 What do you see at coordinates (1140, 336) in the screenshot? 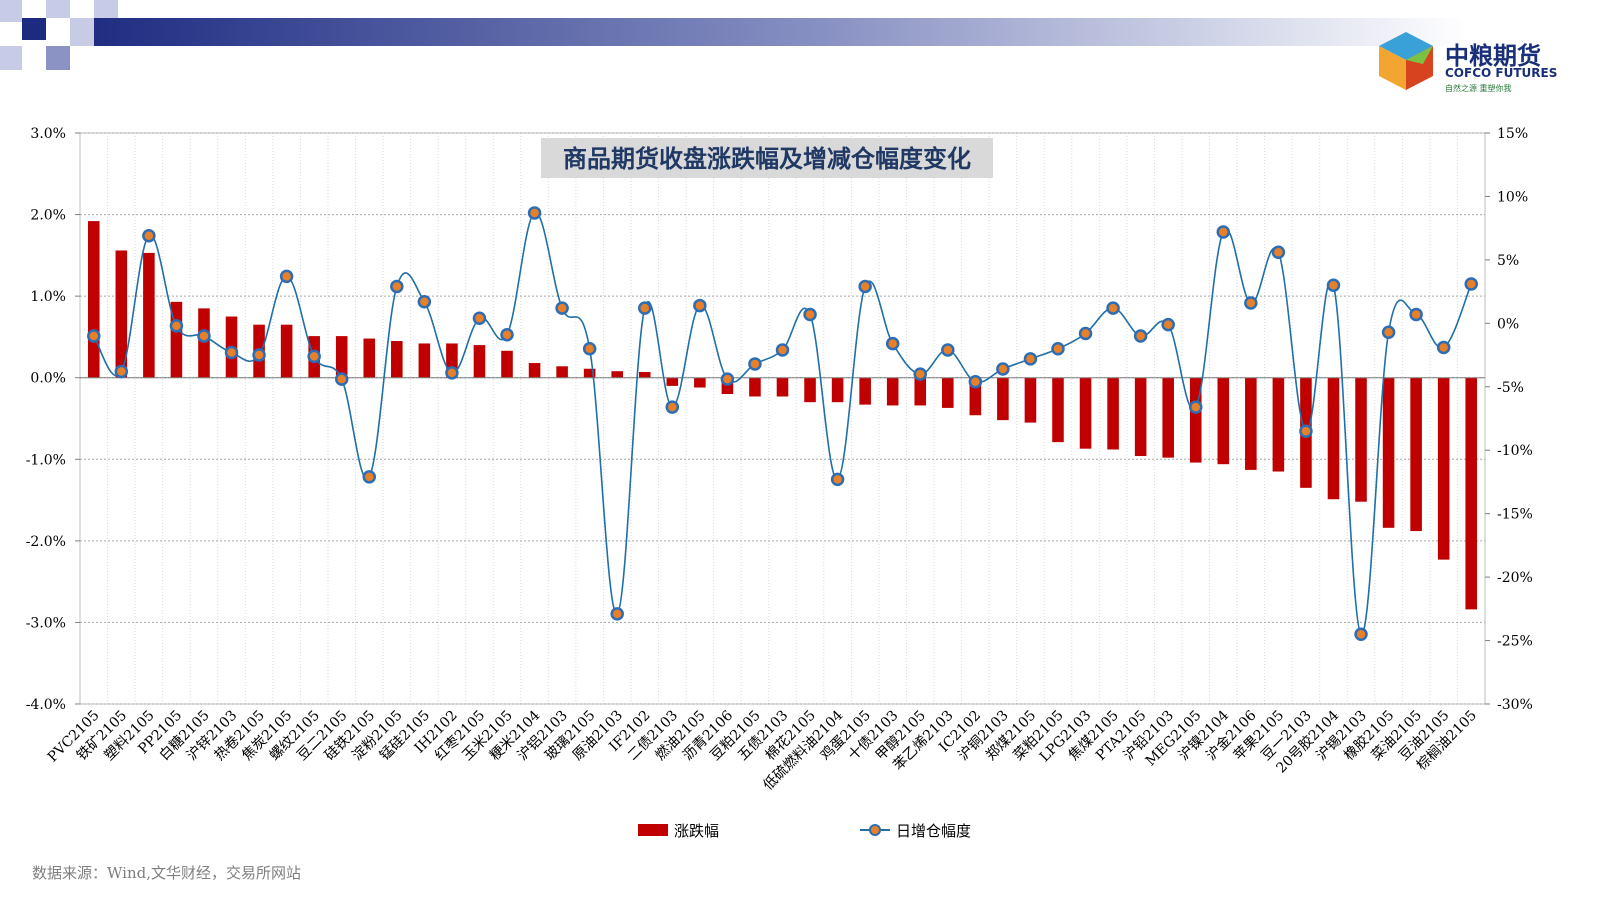
I see `point-PTA2105` at bounding box center [1140, 336].